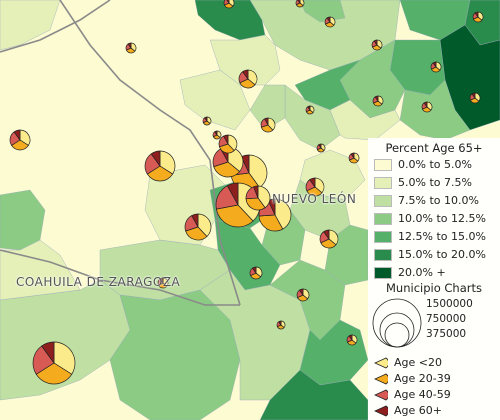 This screenshot has width=500, height=420. What do you see at coordinates (446, 319) in the screenshot?
I see `size-label-medium: 750000` at bounding box center [446, 319].